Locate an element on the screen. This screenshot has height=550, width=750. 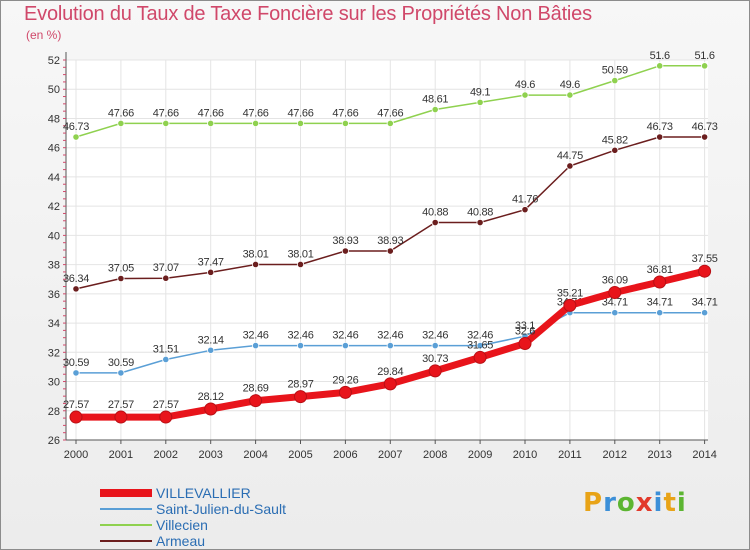
data-label: 37.55 is located at coordinates (705, 259).